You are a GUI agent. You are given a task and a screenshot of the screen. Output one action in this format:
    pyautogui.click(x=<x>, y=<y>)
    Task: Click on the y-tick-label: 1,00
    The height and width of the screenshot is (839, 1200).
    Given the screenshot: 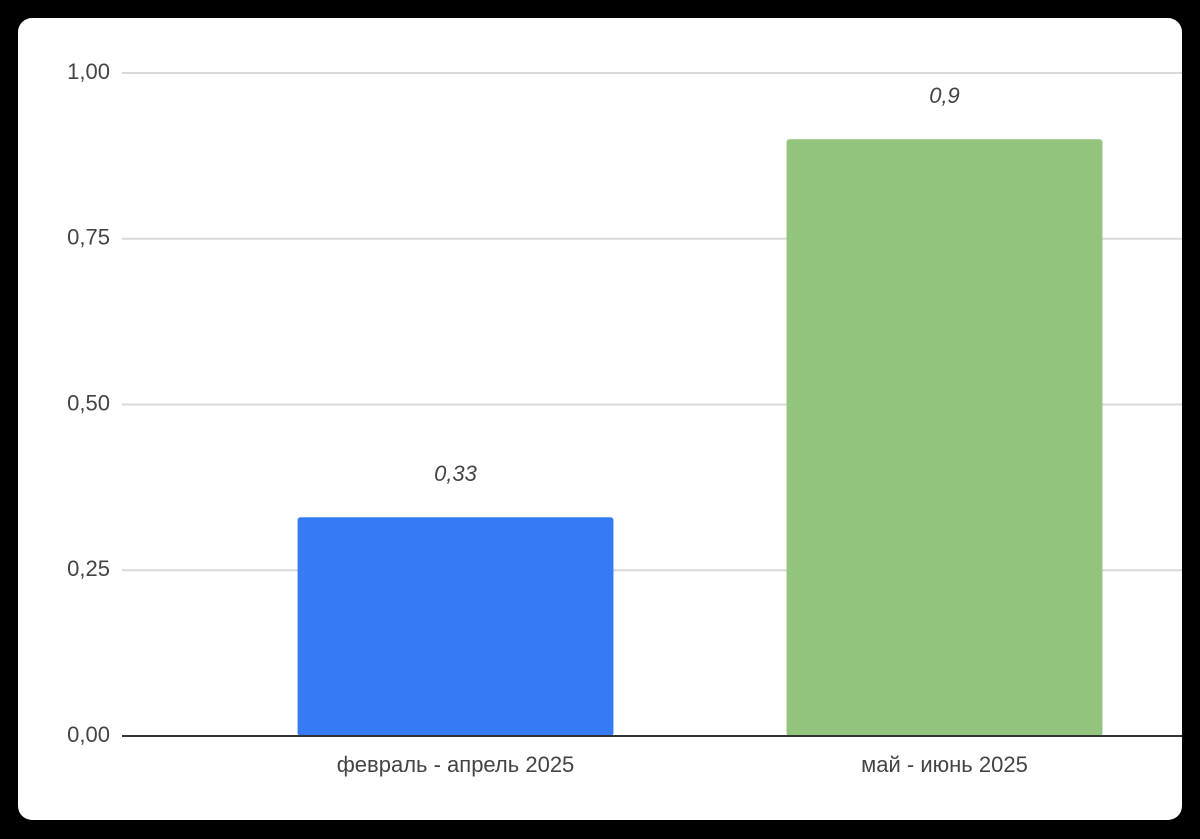 What is the action you would take?
    pyautogui.click(x=88, y=71)
    